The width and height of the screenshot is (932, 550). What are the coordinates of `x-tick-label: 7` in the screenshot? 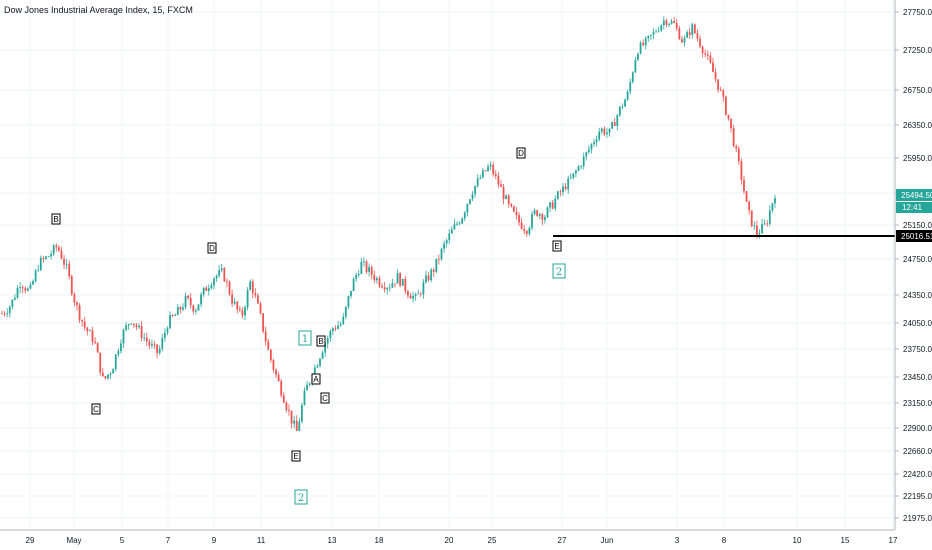 It's located at (168, 540).